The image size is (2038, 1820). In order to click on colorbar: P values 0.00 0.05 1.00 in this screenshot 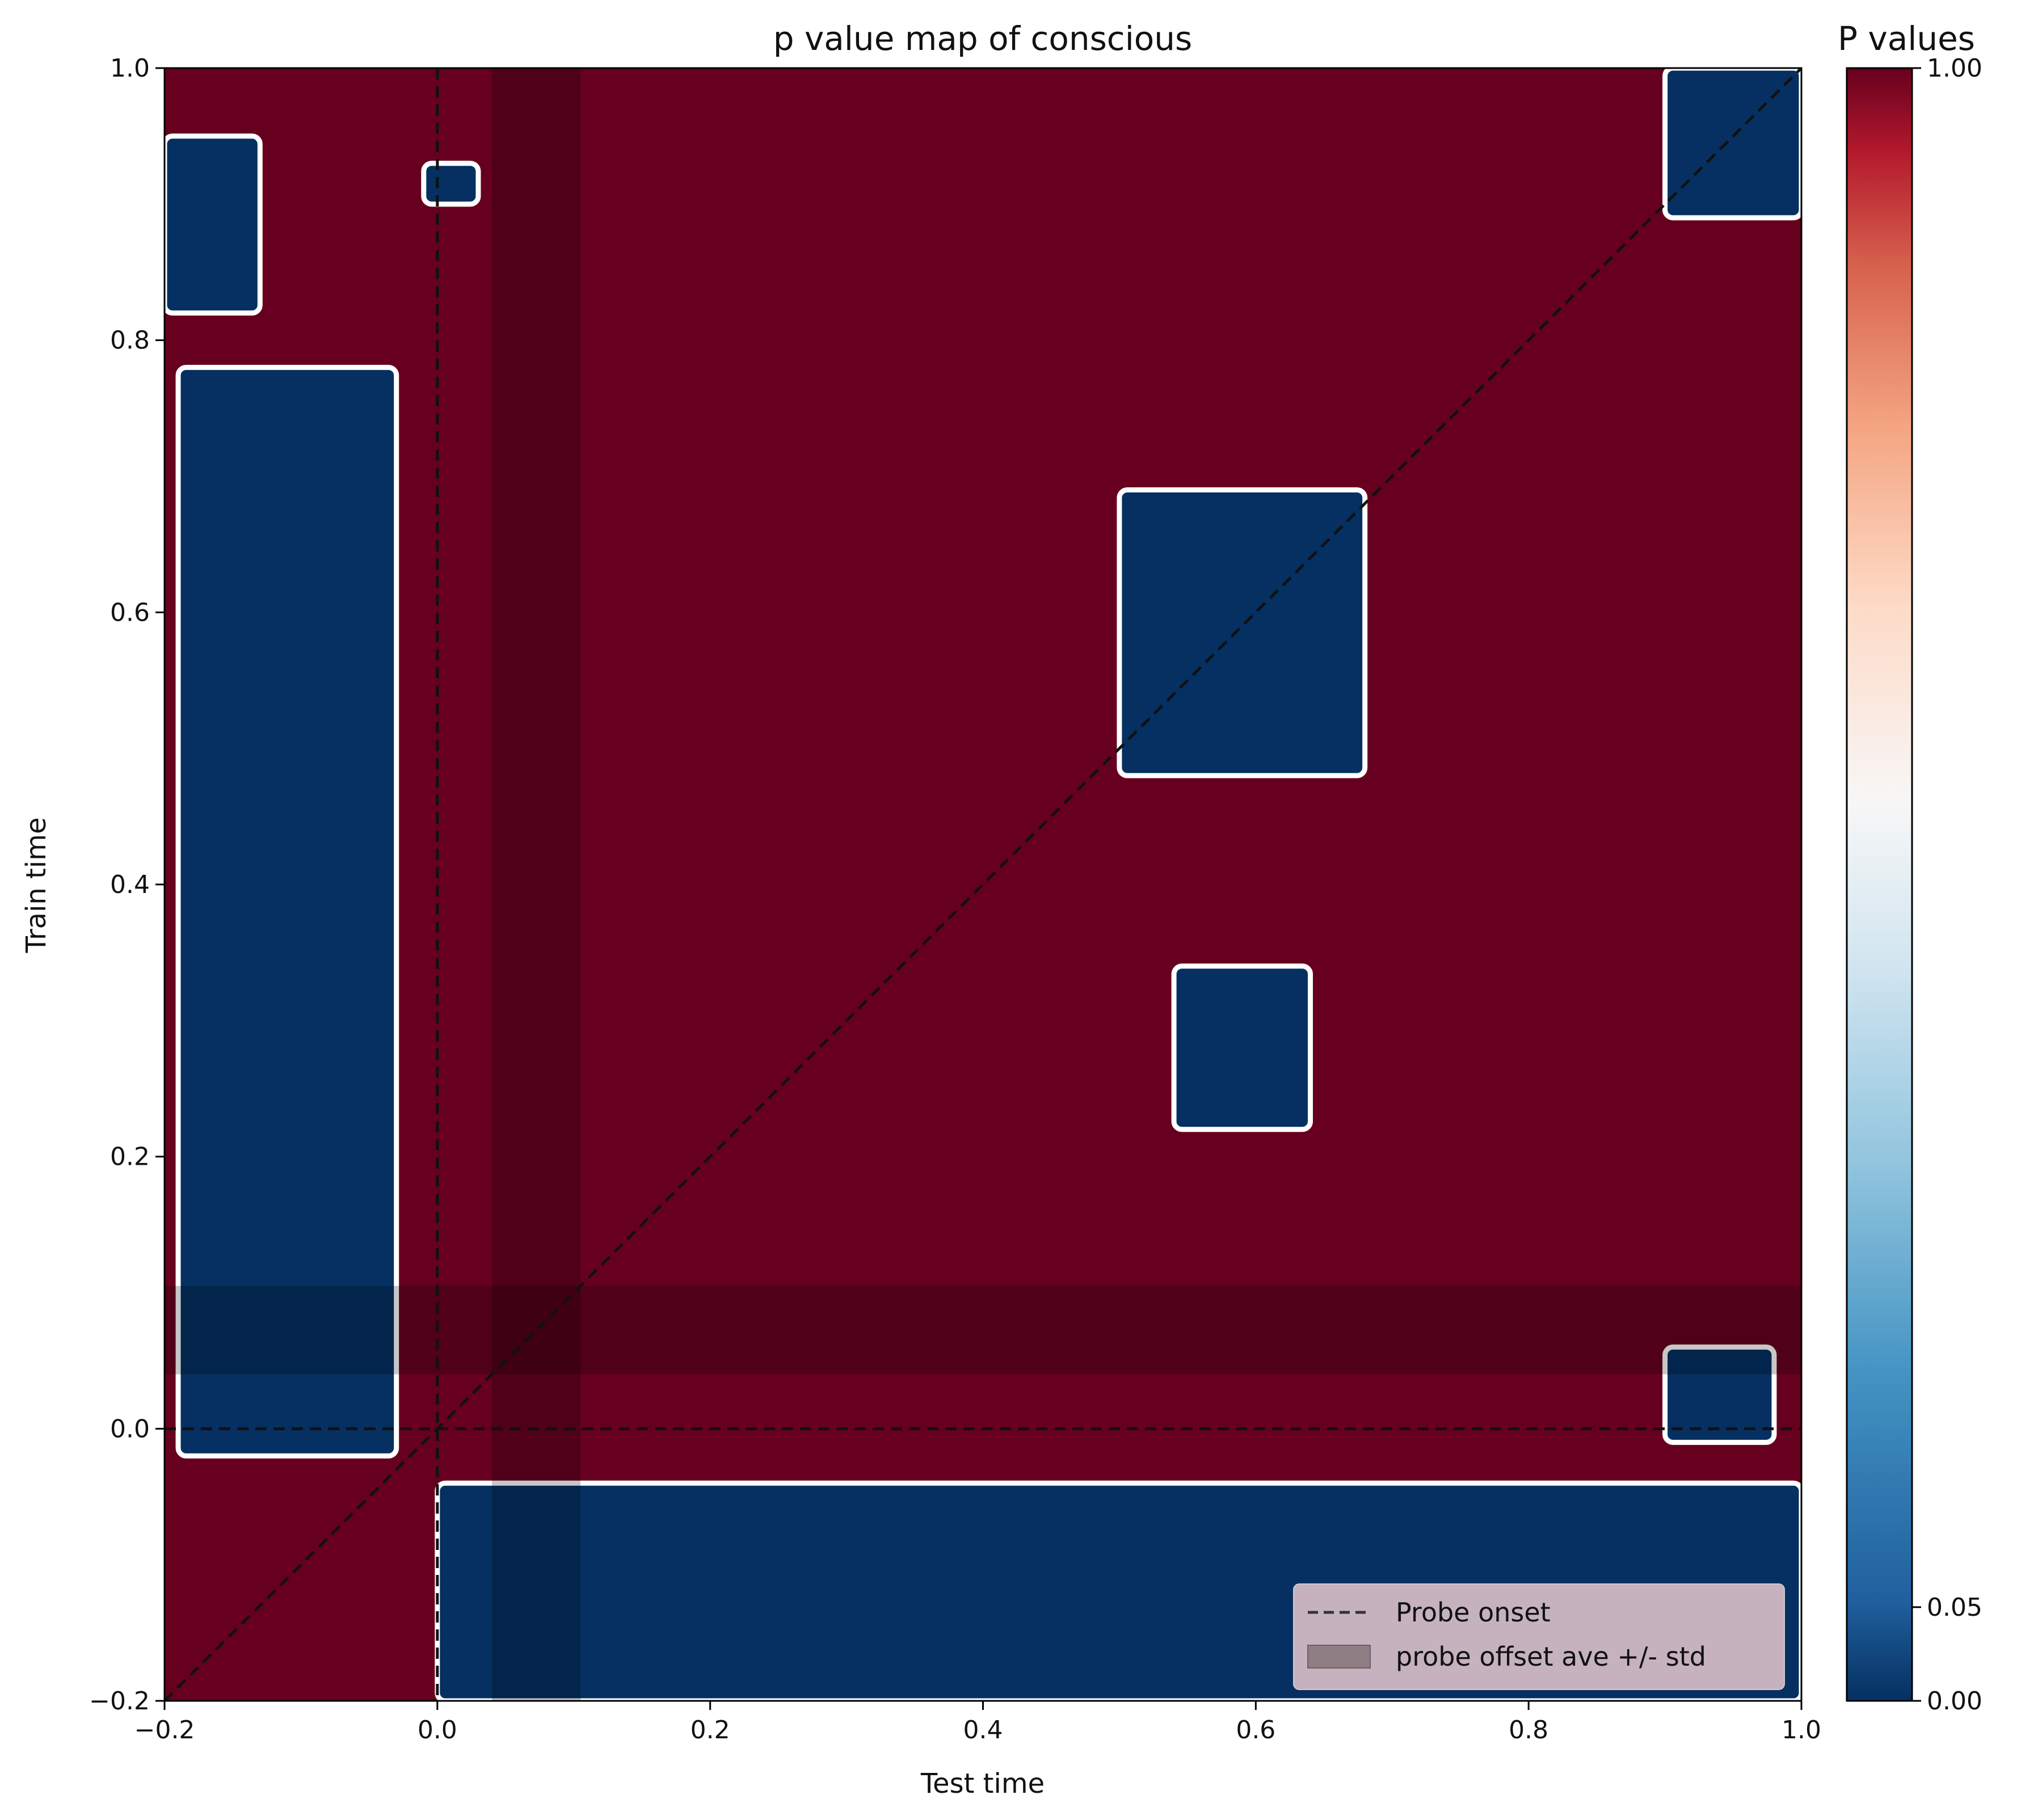, I will do `click(1910, 867)`.